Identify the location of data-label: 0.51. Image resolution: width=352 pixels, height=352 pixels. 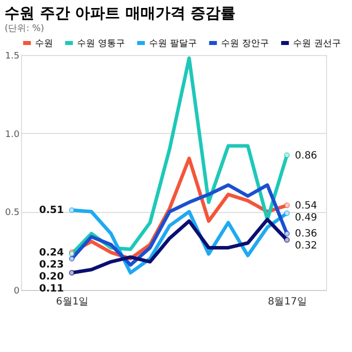
(51, 210).